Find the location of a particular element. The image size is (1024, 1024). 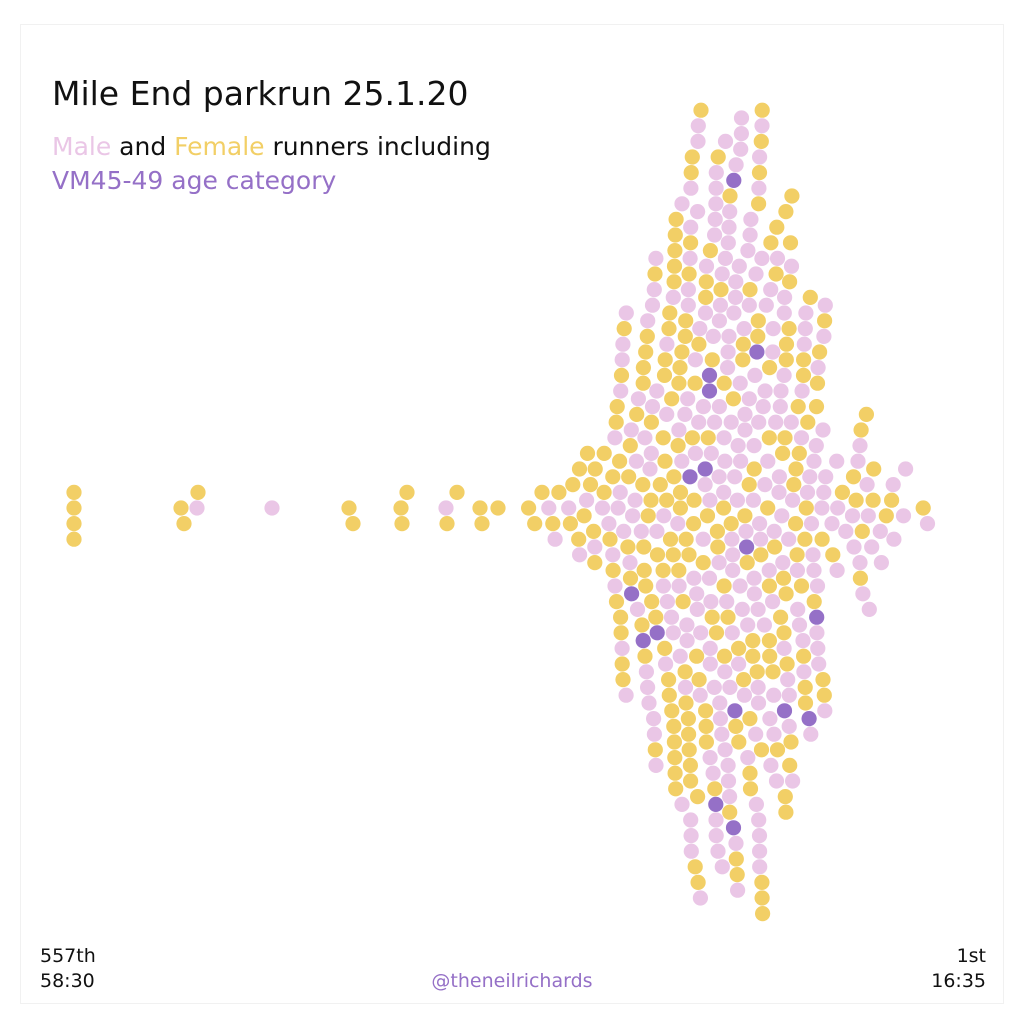

author-credit: @theneilrichards is located at coordinates (512, 981).